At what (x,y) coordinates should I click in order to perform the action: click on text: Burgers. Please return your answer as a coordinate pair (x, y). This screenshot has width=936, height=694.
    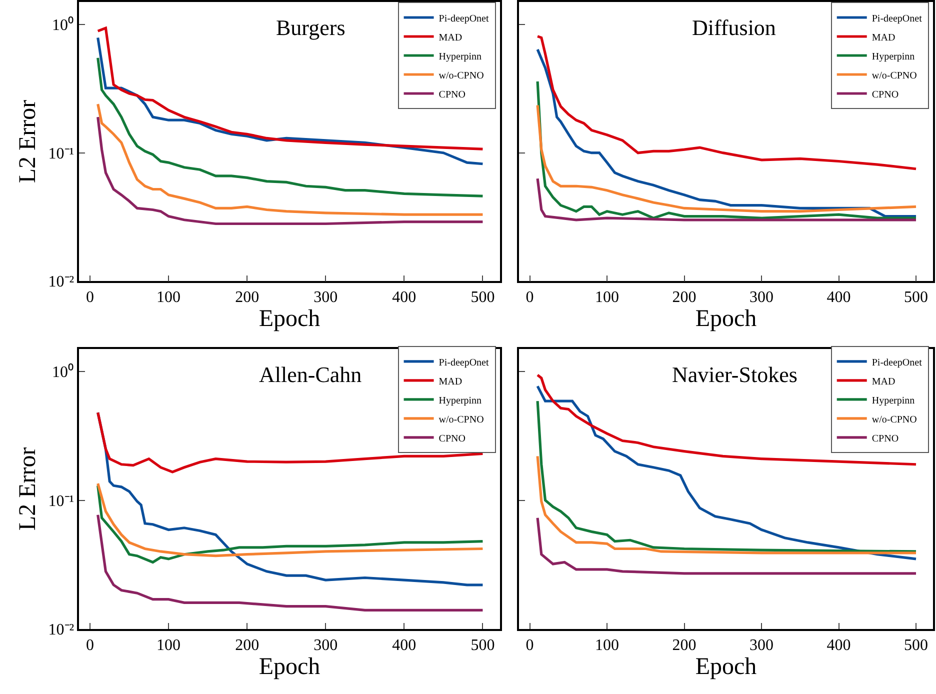
    Looking at the image, I should click on (311, 27).